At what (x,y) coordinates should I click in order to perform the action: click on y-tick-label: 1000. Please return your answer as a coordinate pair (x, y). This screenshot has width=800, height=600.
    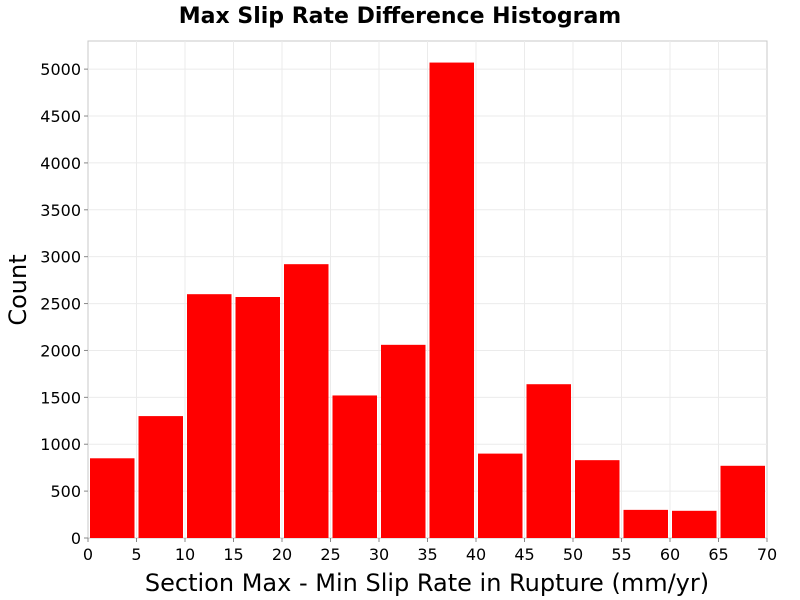
    Looking at the image, I should click on (60, 444).